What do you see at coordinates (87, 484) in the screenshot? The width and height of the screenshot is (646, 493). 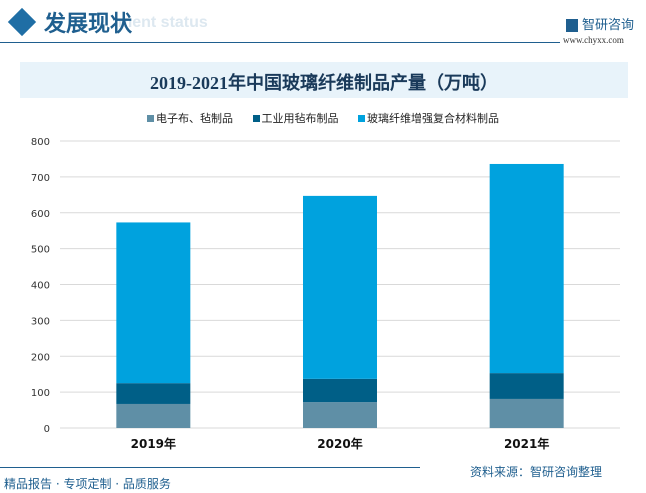 I see `footer-tagline: 精品报告 · 专项定制 · 品质服务` at bounding box center [87, 484].